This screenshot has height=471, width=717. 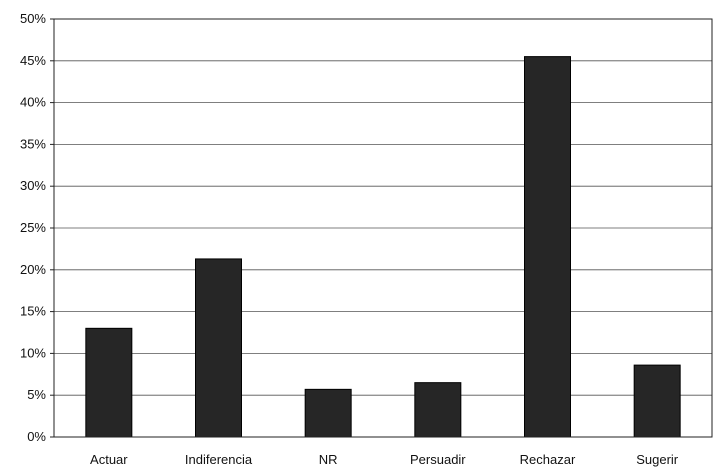 What do you see at coordinates (657, 459) in the screenshot?
I see `x-category-label: Sugerir` at bounding box center [657, 459].